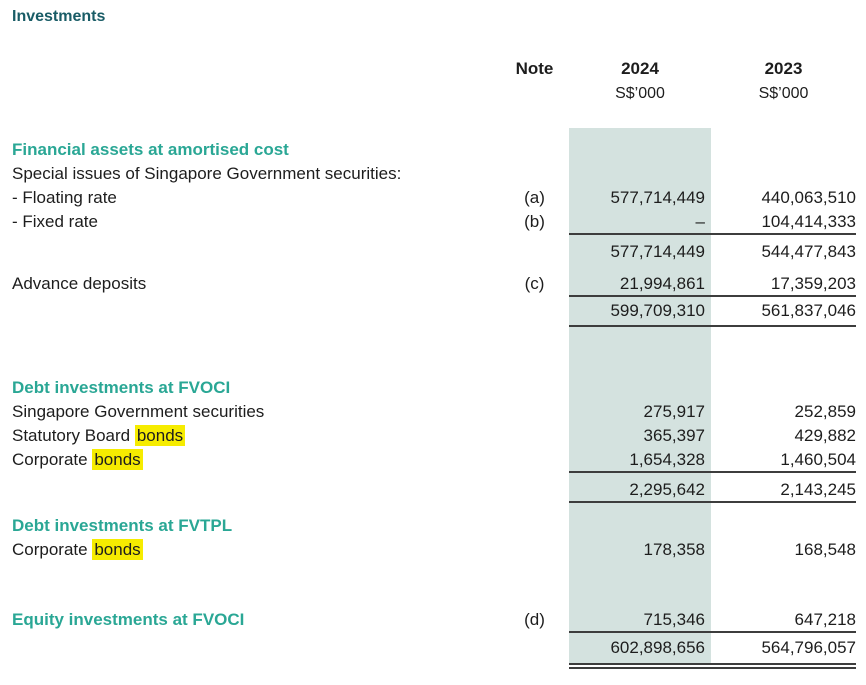  Describe the element at coordinates (825, 411) in the screenshot. I see `value-2023: 252,859` at that location.